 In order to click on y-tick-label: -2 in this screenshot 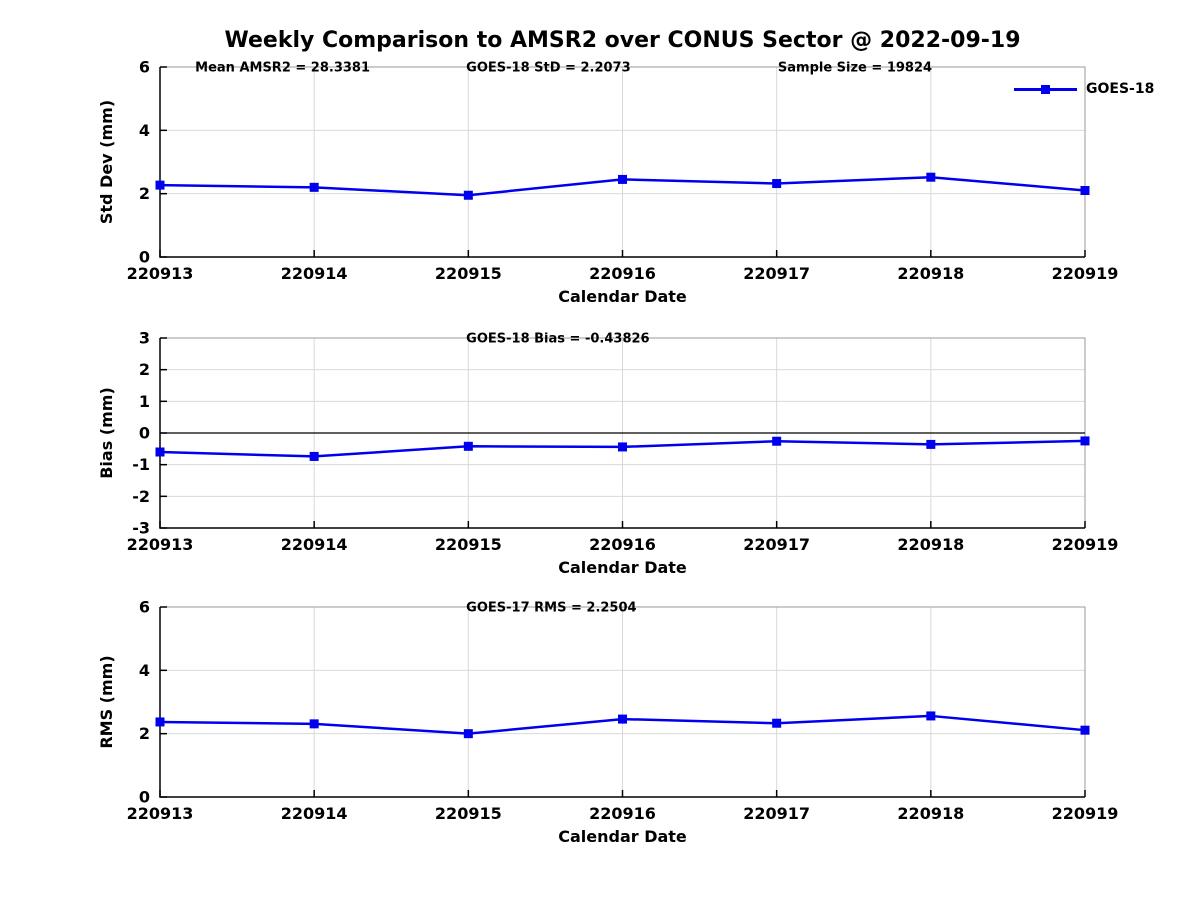, I will do `click(141, 496)`.